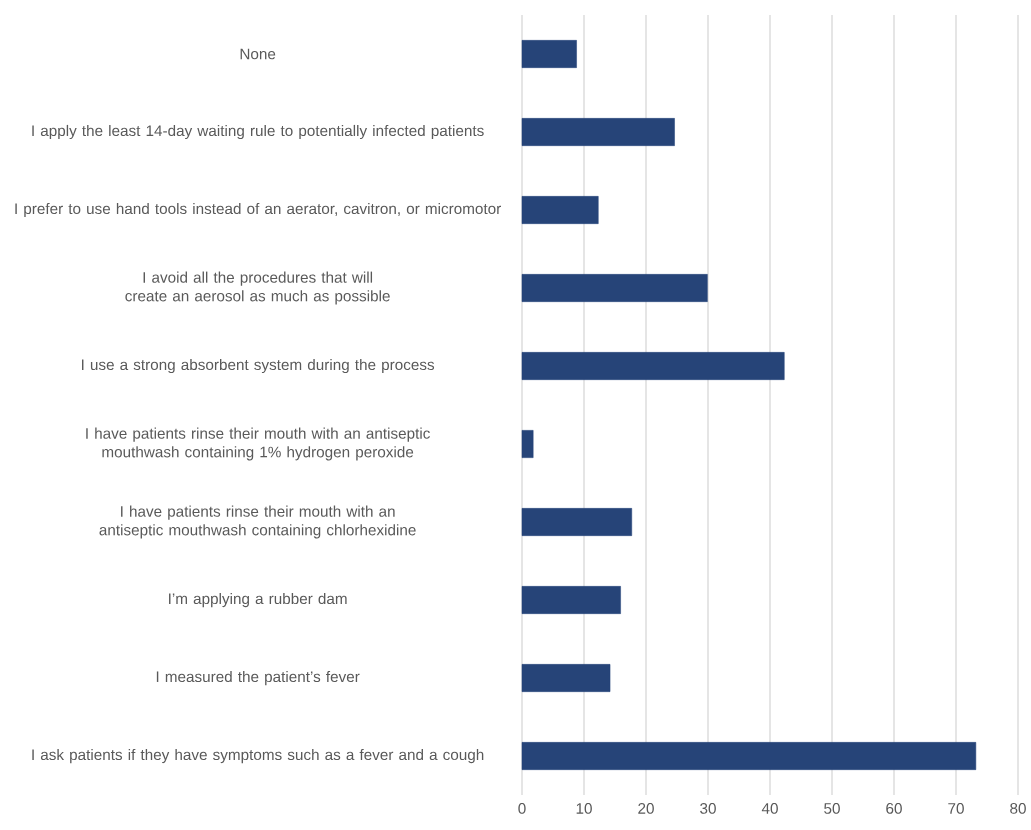 This screenshot has height=830, width=1031. What do you see at coordinates (257, 522) in the screenshot?
I see `y-tick-label: I have patients rinse their mouth with an antiseptic mouthwash containing chlorhexidine` at bounding box center [257, 522].